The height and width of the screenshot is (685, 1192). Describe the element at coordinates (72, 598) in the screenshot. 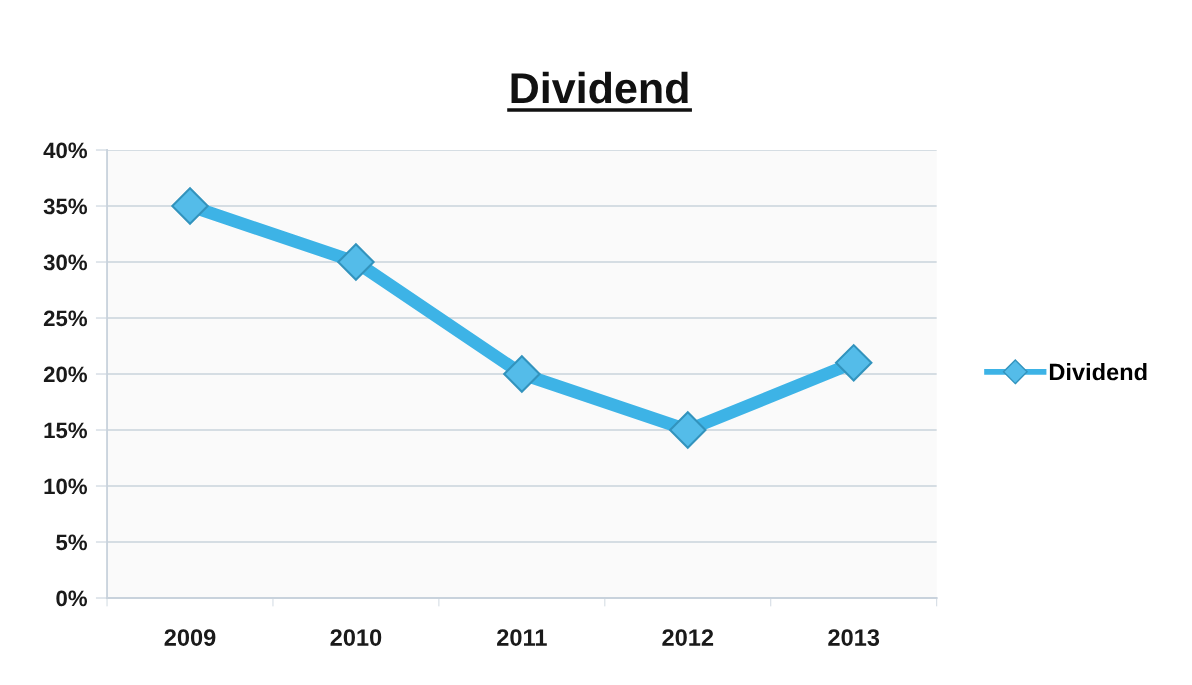

I see `y-tick-label: 0%` at that location.